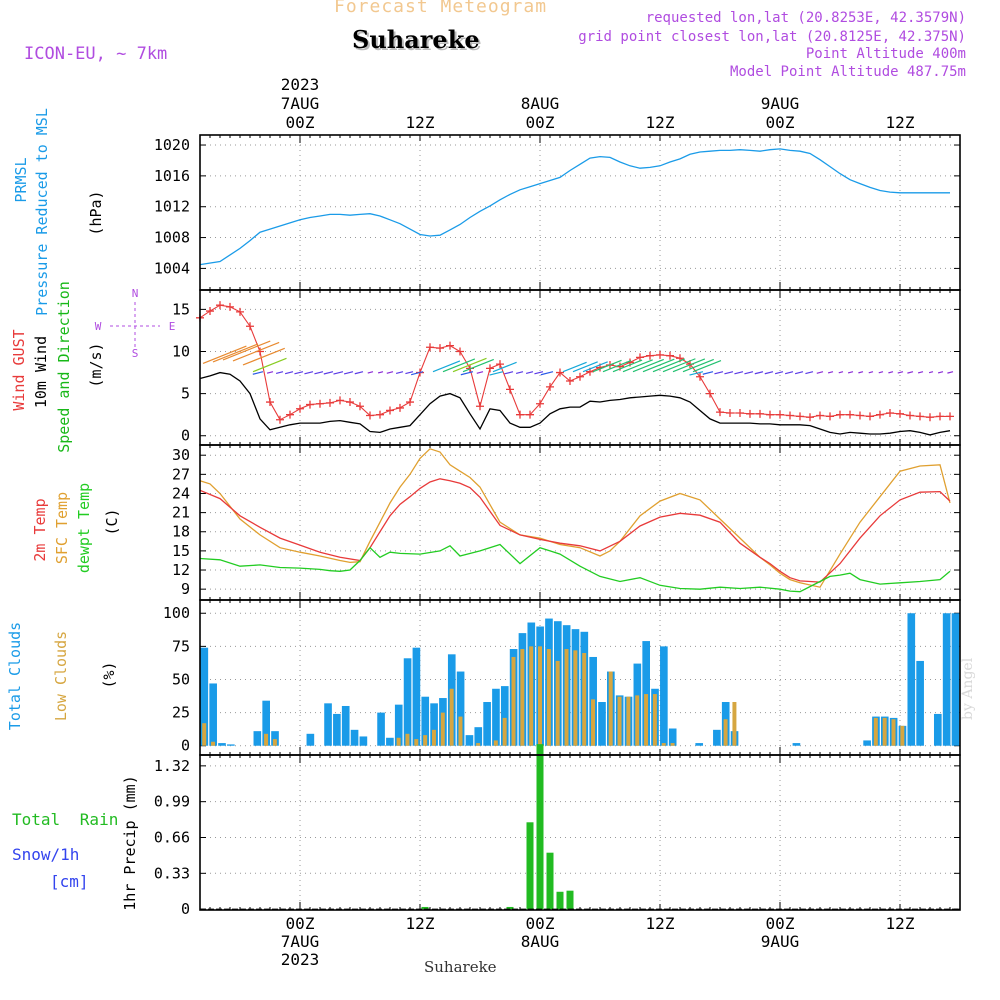  Describe the element at coordinates (96, 364) in the screenshot. I see `wind-unit-label: (m/s)` at that location.